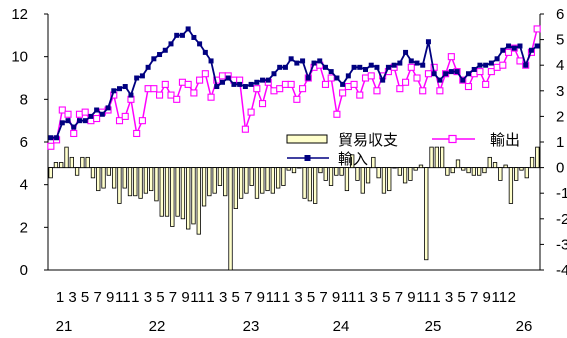  What do you see at coordinates (24, 99) in the screenshot?
I see `left-tick-label: 8` at bounding box center [24, 99].